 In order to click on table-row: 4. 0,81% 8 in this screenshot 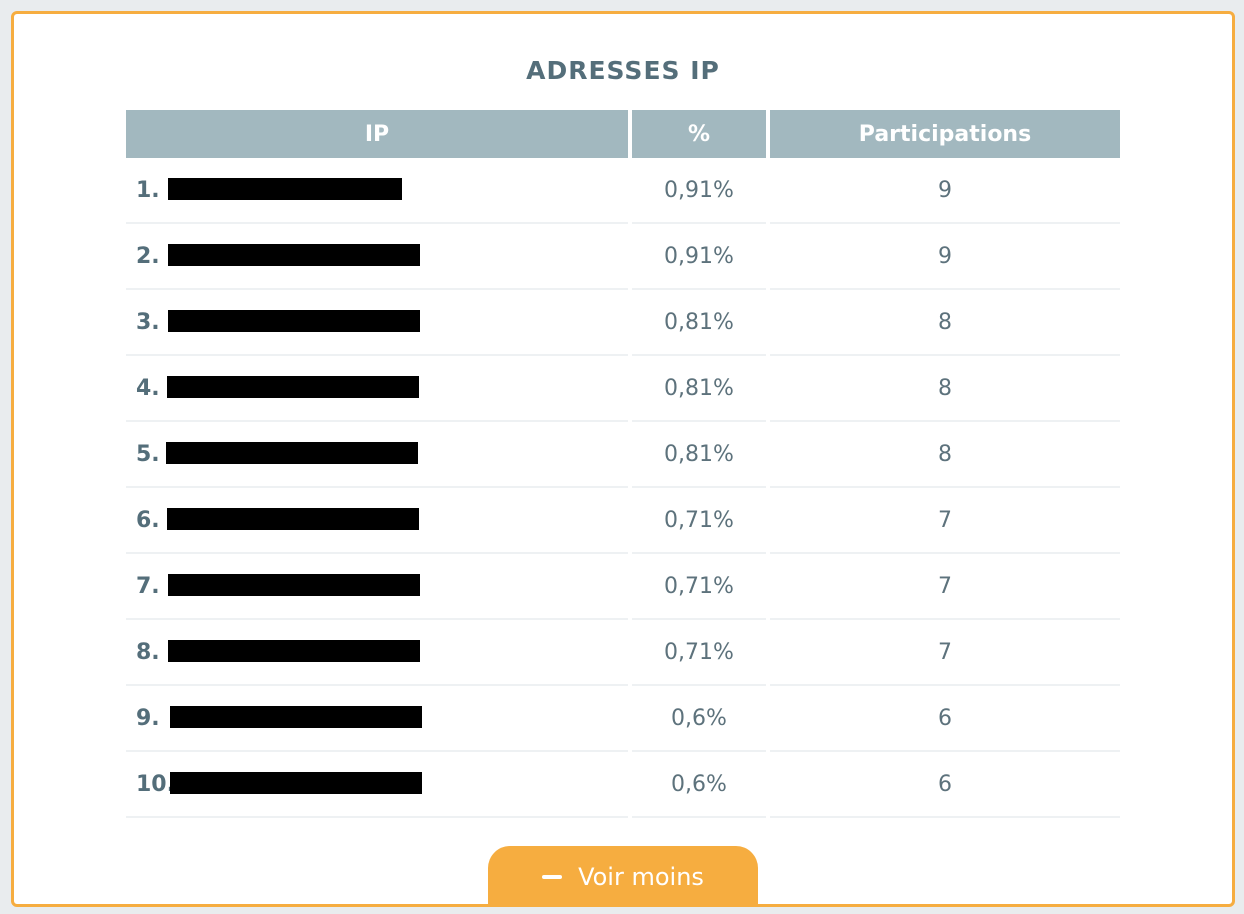, I will do `click(623, 389)`.